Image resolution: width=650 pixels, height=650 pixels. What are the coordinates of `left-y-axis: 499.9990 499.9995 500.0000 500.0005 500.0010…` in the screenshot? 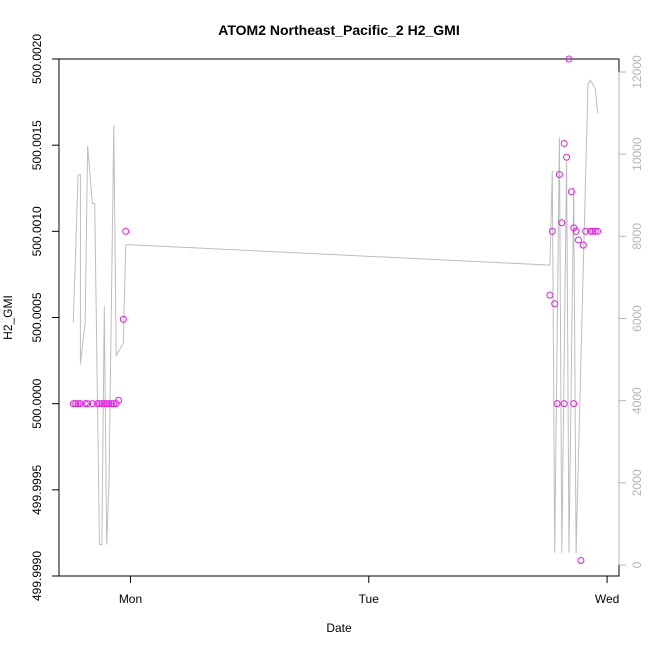 It's located at (45, 317).